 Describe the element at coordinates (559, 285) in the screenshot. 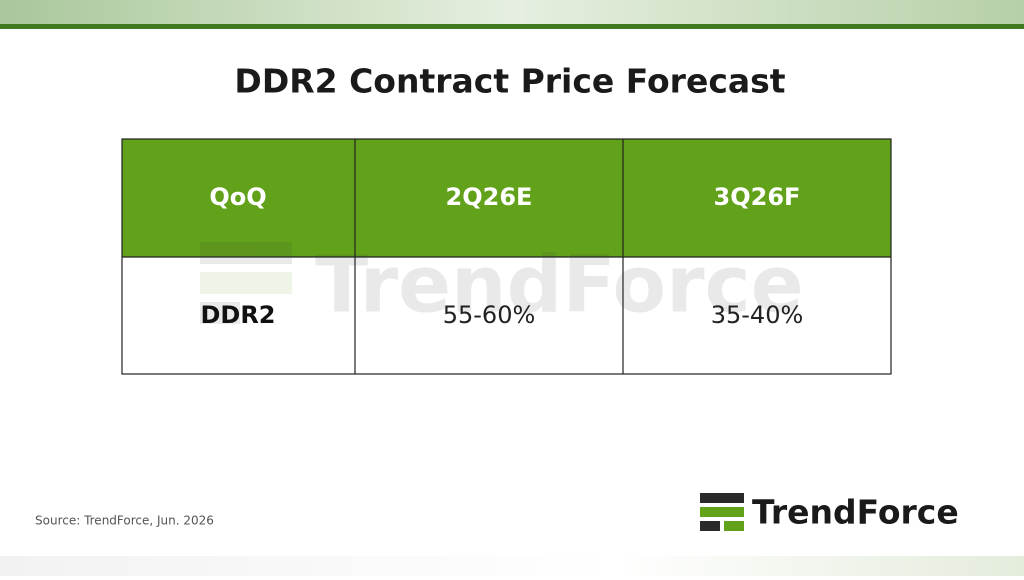

I see `watermark-text: TrendForce` at that location.